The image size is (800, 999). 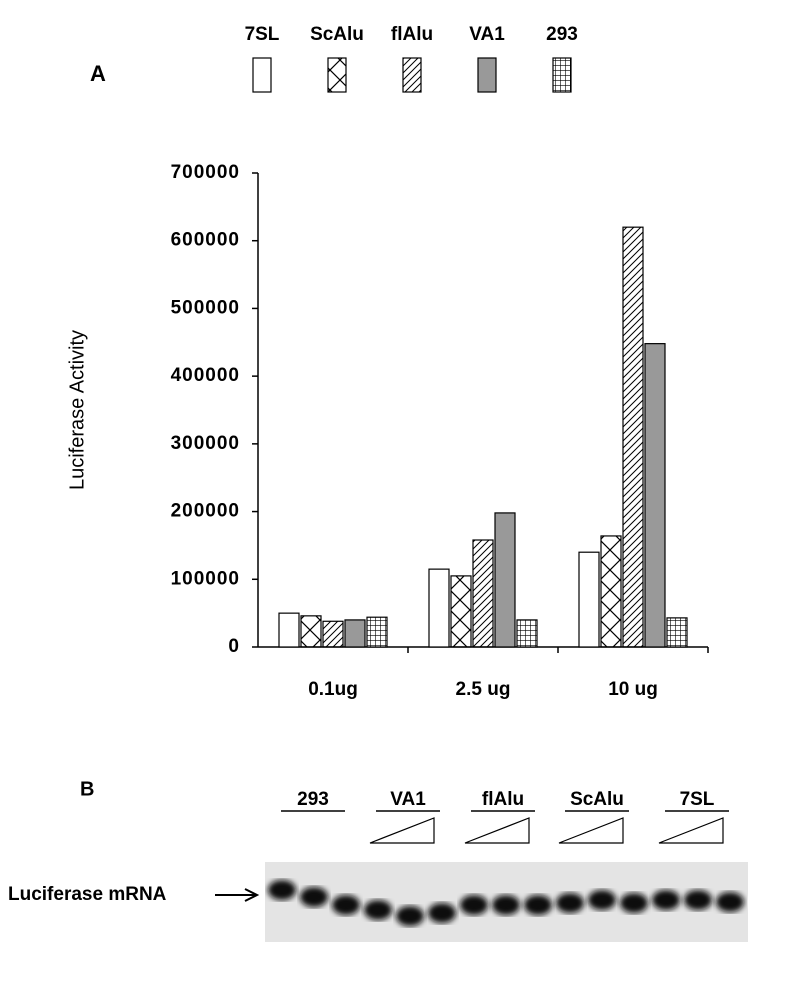 I want to click on y-tick-label: 700000, so click(x=205, y=172).